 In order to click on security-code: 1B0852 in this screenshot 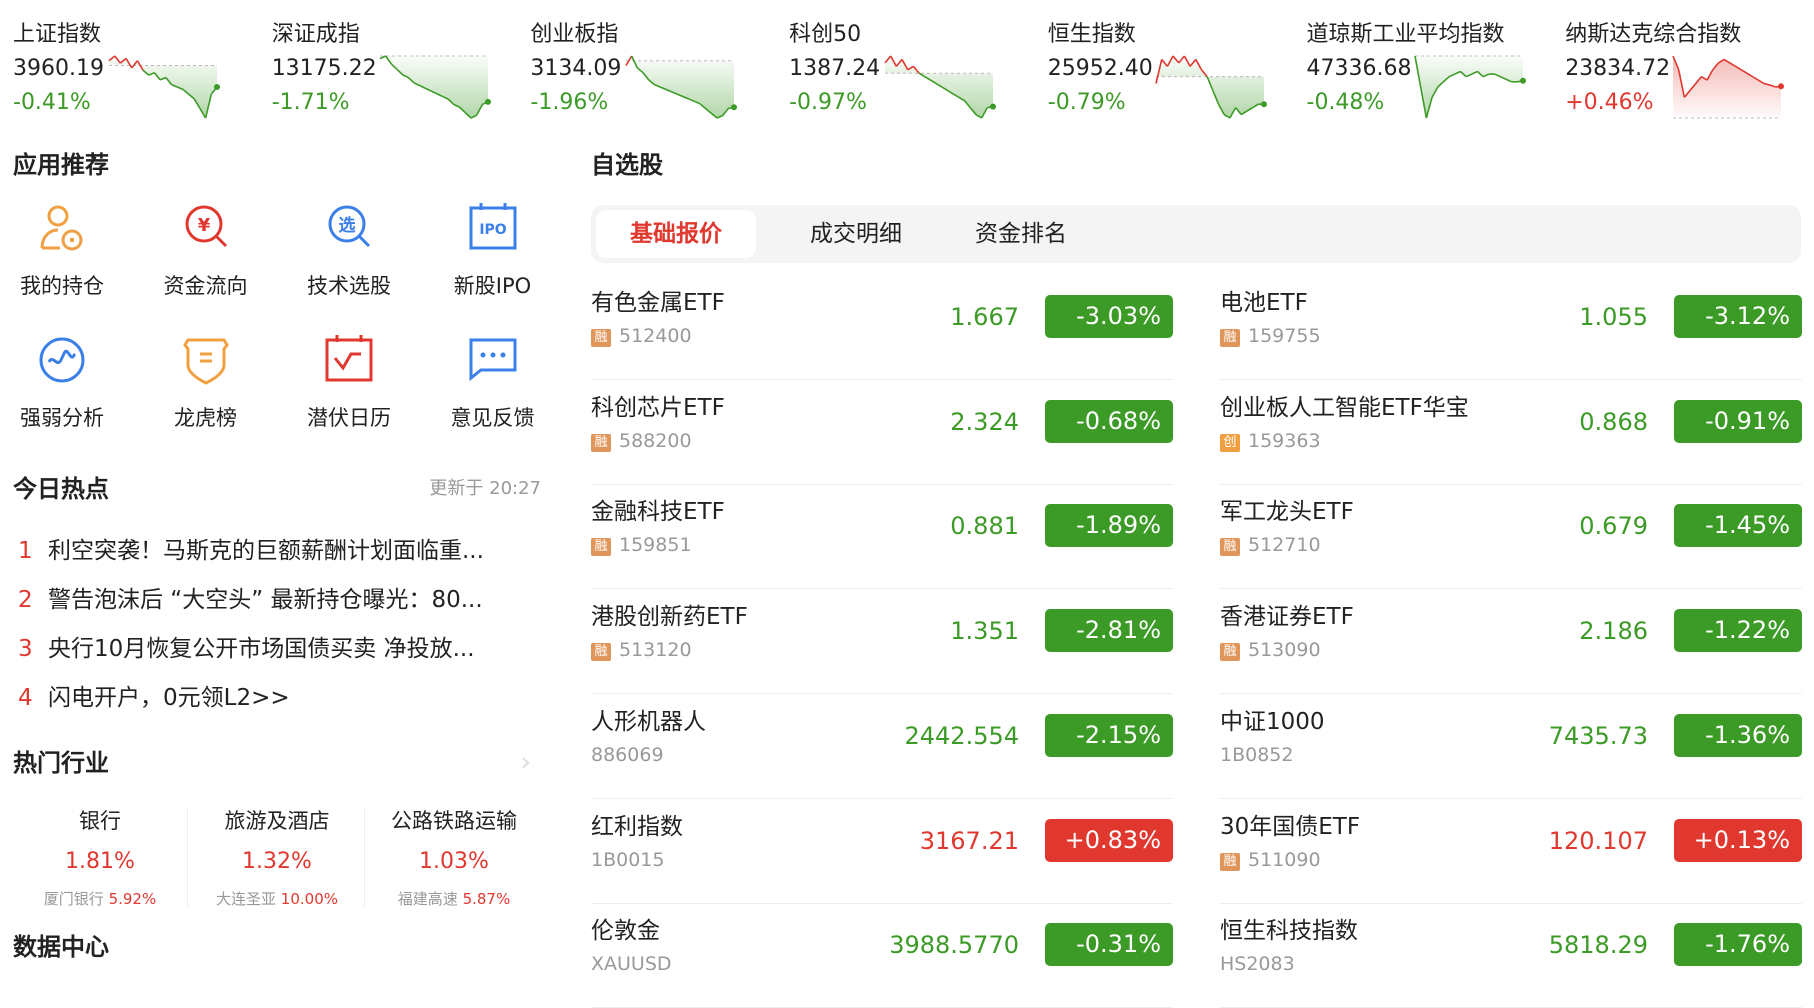, I will do `click(1257, 754)`.